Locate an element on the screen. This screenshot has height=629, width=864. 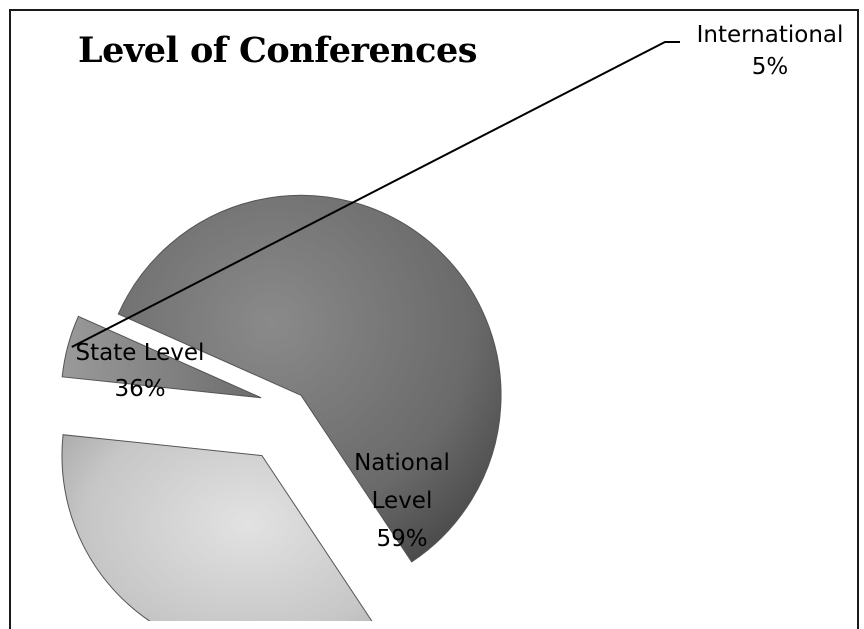
label-international-line: International is located at coordinates (770, 35).